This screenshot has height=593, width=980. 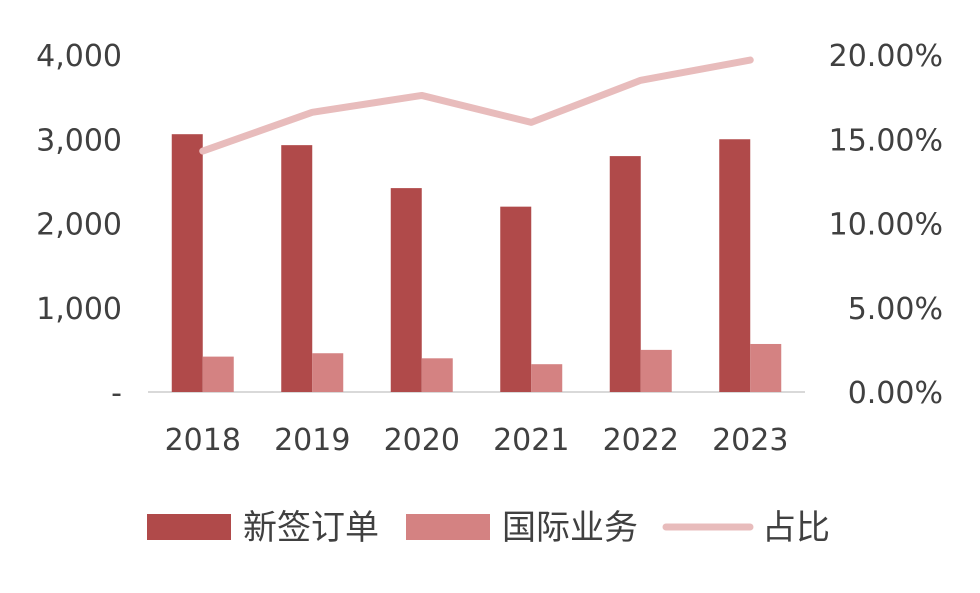 What do you see at coordinates (750, 440) in the screenshot?
I see `x-tick-label: 2023` at bounding box center [750, 440].